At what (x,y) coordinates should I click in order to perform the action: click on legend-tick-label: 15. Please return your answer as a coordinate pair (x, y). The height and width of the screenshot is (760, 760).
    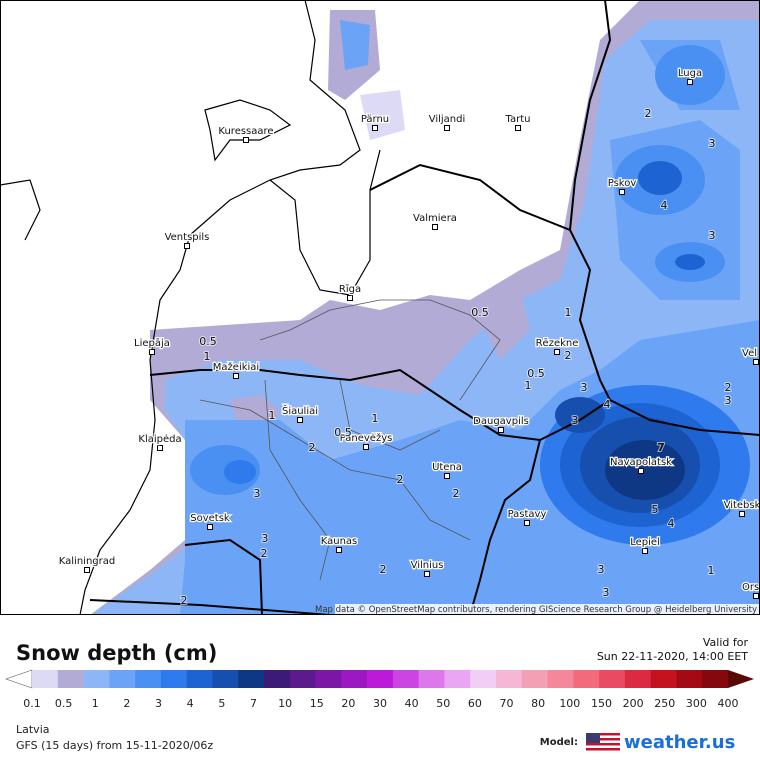
    Looking at the image, I should click on (317, 703).